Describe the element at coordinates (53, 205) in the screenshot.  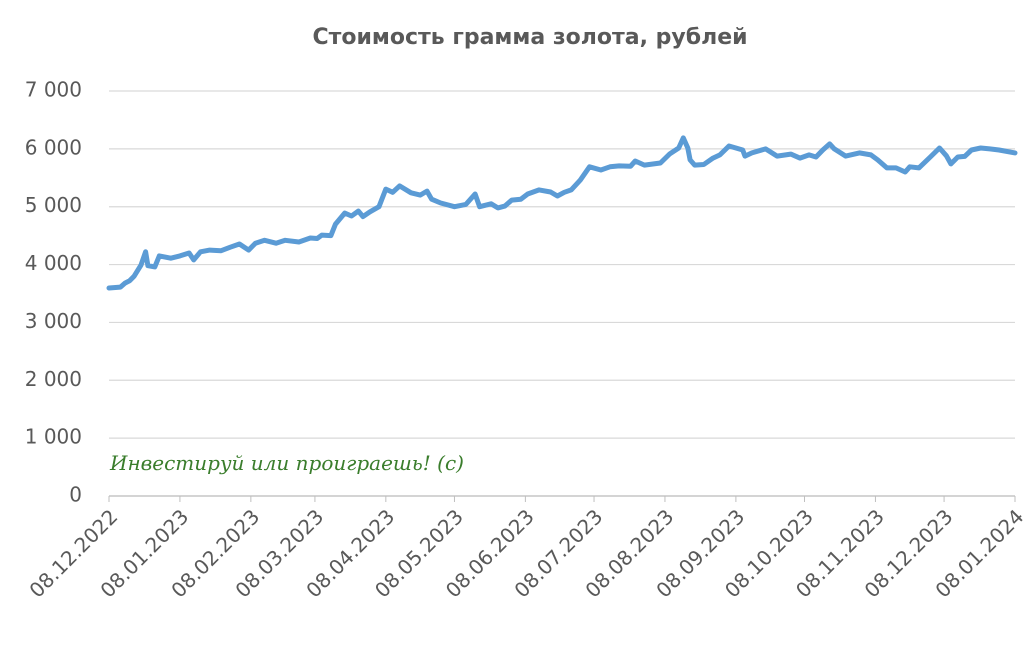
I see `y-tick-label: 5 000` at that location.